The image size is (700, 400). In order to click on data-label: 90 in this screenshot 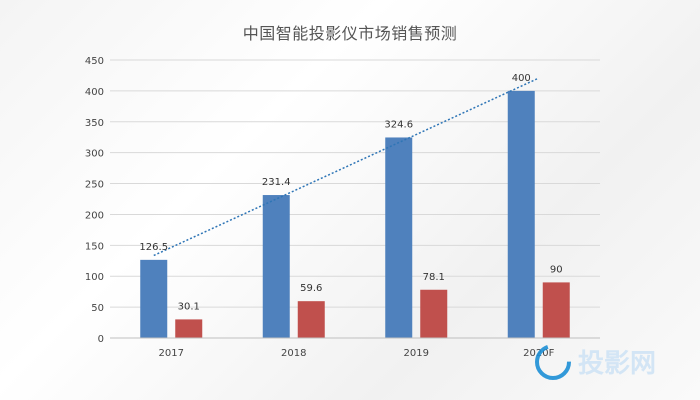, I will do `click(556, 269)`.